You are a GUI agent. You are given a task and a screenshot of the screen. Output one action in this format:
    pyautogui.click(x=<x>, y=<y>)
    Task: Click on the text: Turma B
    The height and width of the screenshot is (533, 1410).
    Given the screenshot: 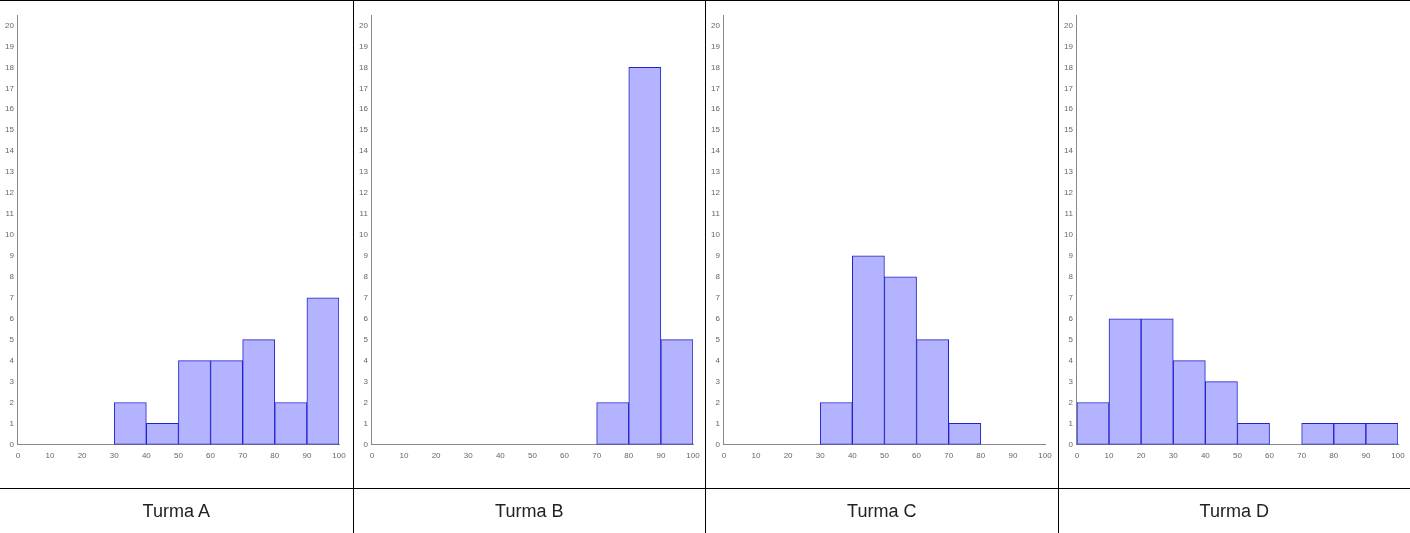 What is the action you would take?
    pyautogui.click(x=529, y=510)
    